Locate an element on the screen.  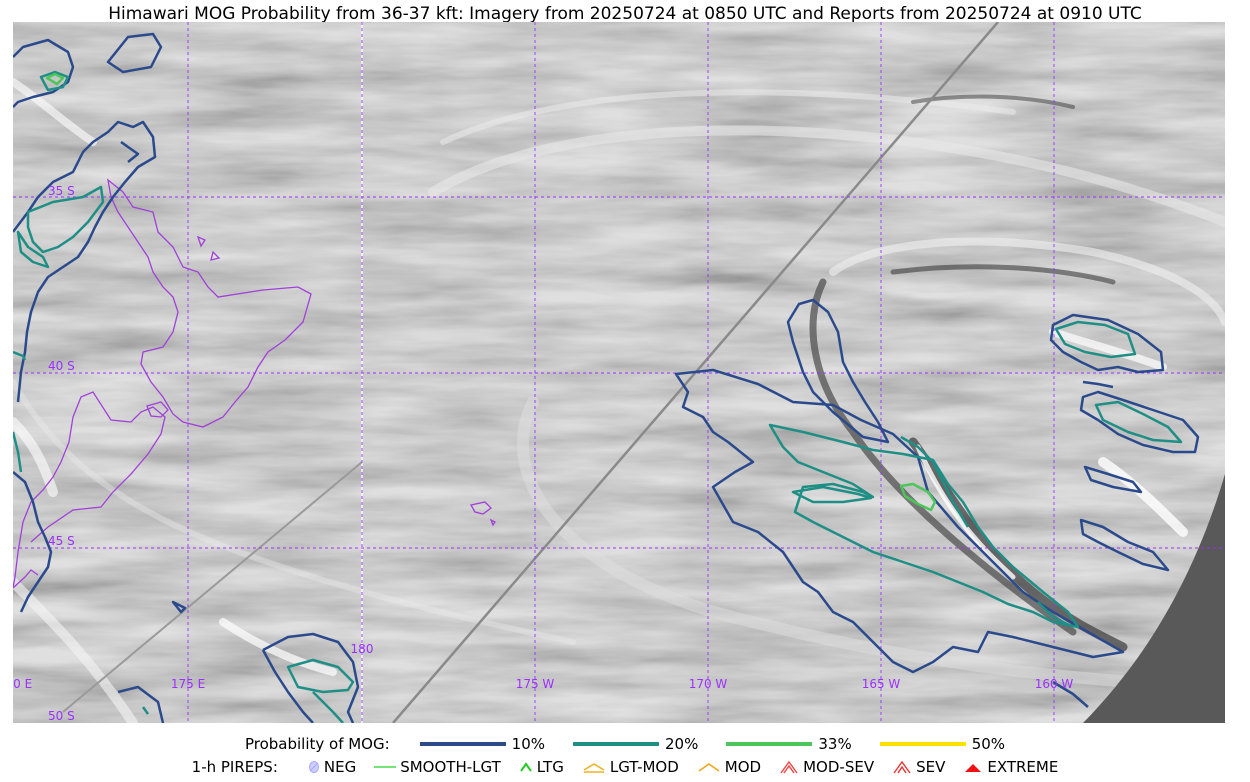
satellite-limb-line-left is located at coordinates (212, 587).